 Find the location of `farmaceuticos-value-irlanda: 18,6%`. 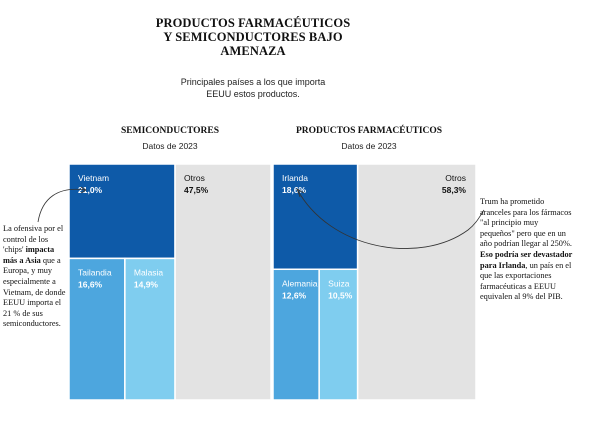

farmaceuticos-value-irlanda: 18,6% is located at coordinates (294, 190).